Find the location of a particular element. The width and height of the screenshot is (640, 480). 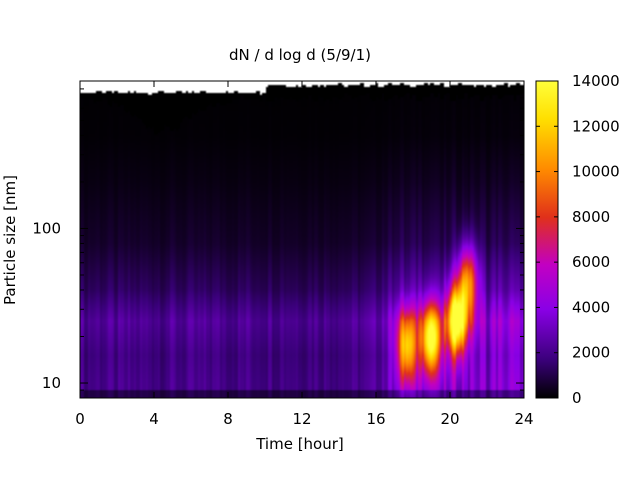

colorbar-tick-label: 10000 is located at coordinates (596, 172).